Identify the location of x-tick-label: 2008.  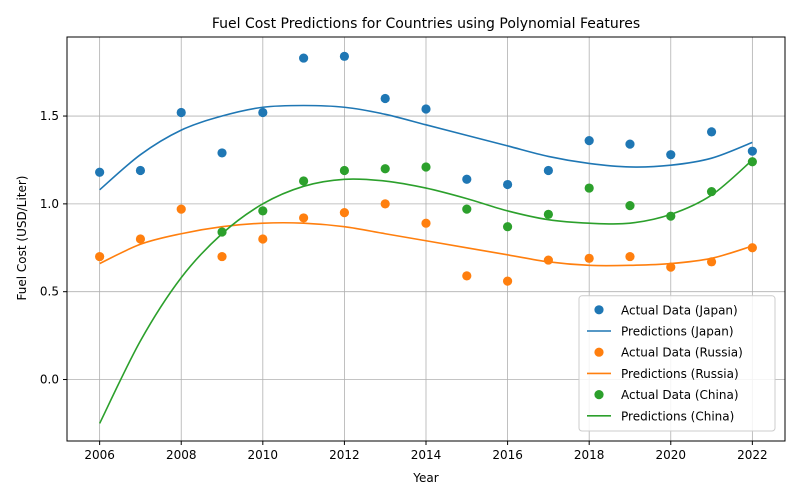
(181, 455).